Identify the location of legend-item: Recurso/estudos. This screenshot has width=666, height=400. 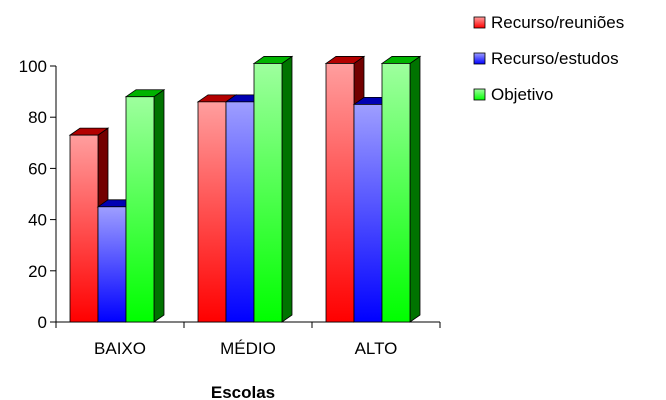
(546, 58).